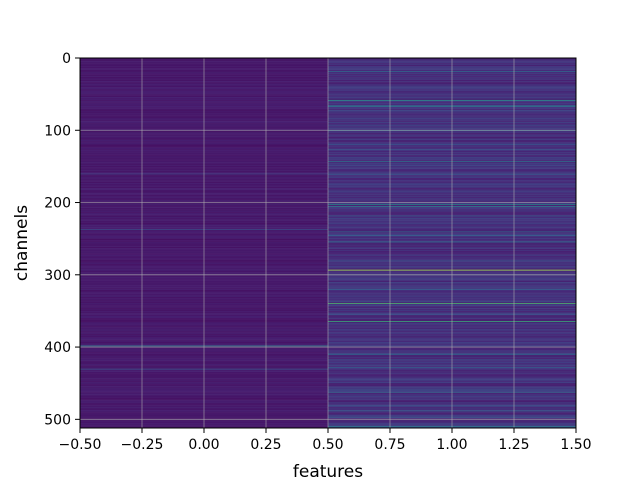  Describe the element at coordinates (62, 239) in the screenshot. I see `y-axis-ticks: 0 100 200 300 400 500` at that location.